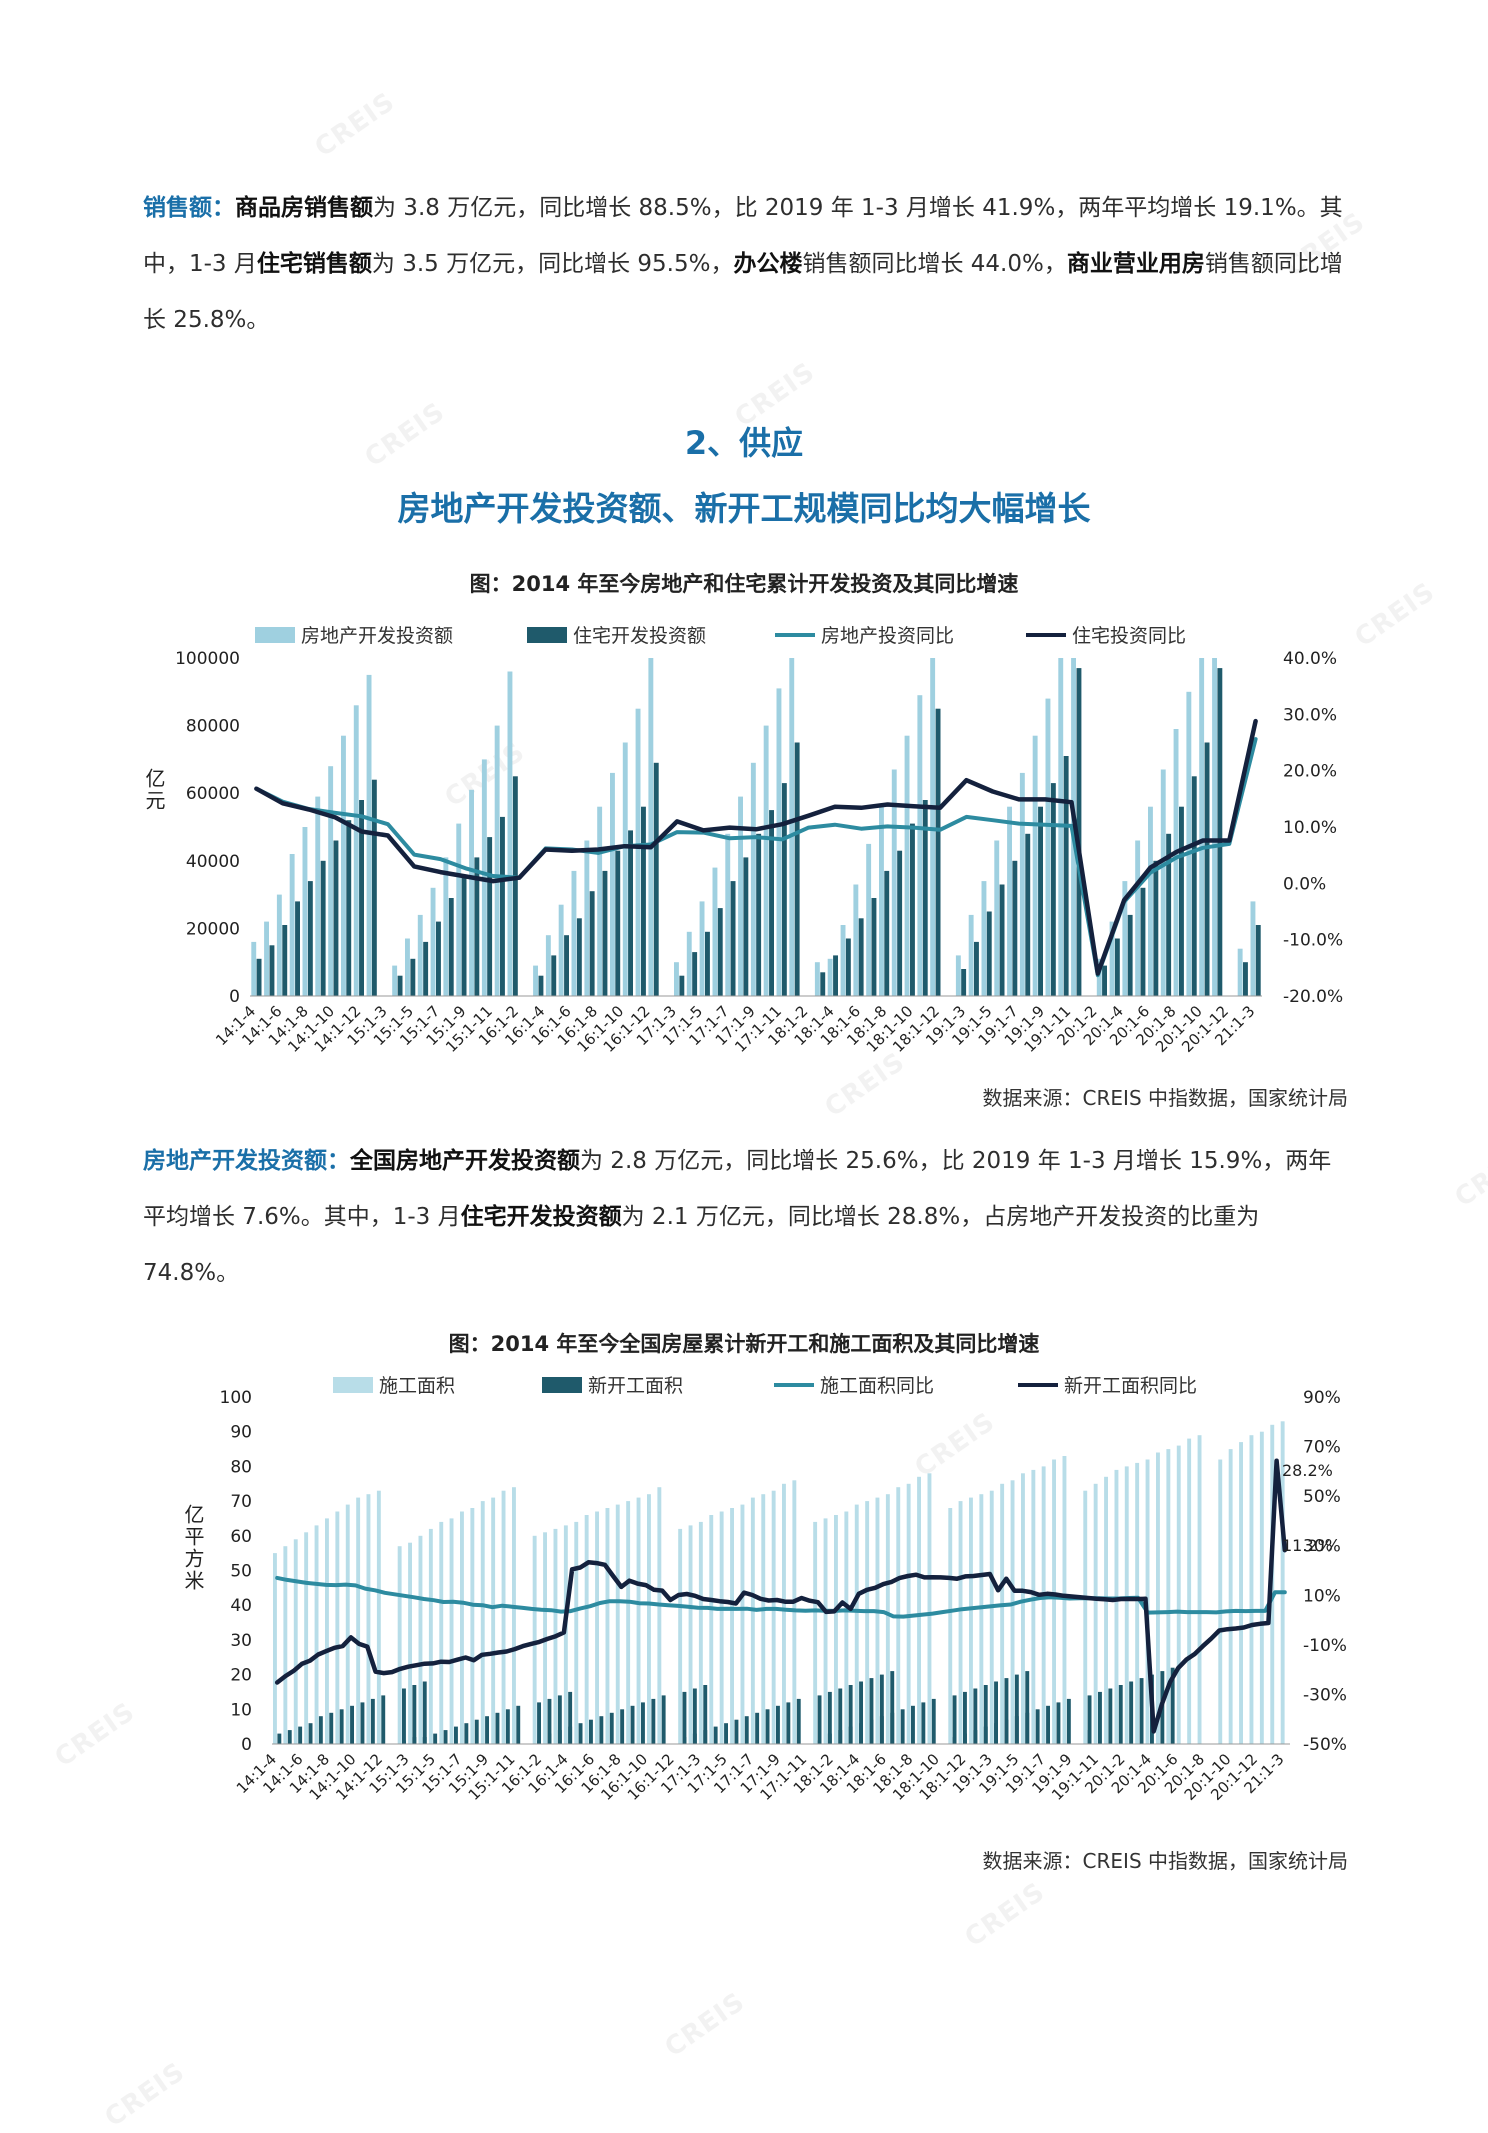 This screenshot has width=1488, height=2133. Describe the element at coordinates (639, 636) in the screenshot. I see `legend-label: 住宅开发投资额` at that location.